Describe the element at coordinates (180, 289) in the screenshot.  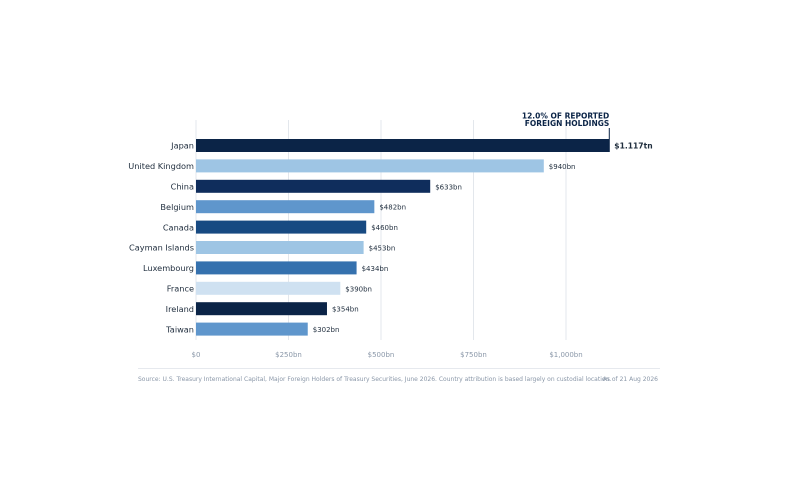
I see `category-label: France` at that location.